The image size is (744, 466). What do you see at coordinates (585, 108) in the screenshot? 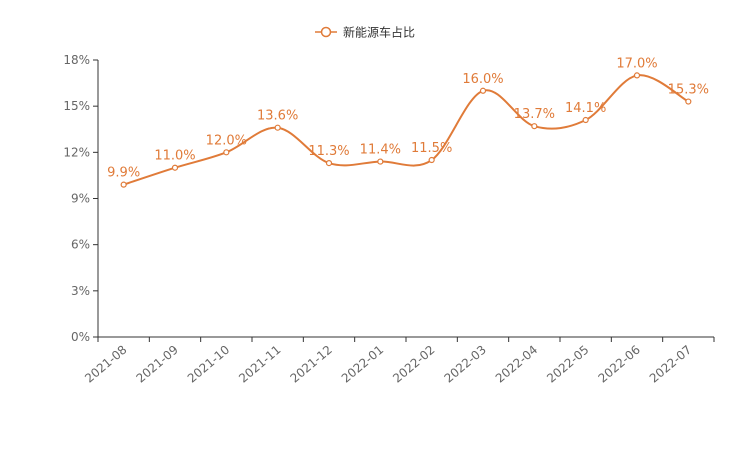
I see `data-label: 14.1%` at bounding box center [585, 108].